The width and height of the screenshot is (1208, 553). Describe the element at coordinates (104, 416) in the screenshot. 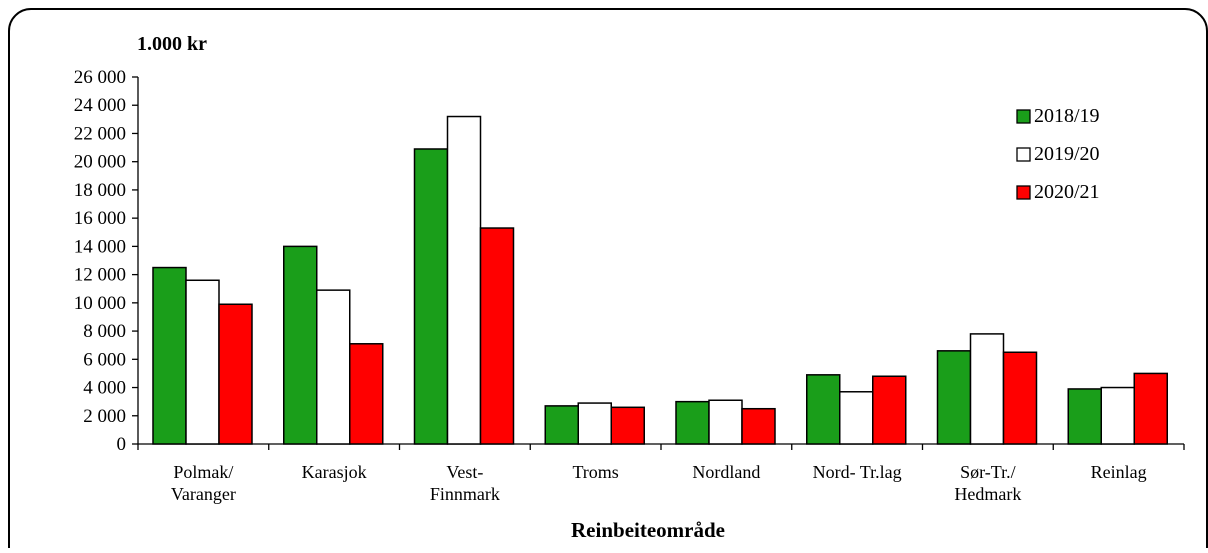

I see `y-tick-label: 2 000` at that location.